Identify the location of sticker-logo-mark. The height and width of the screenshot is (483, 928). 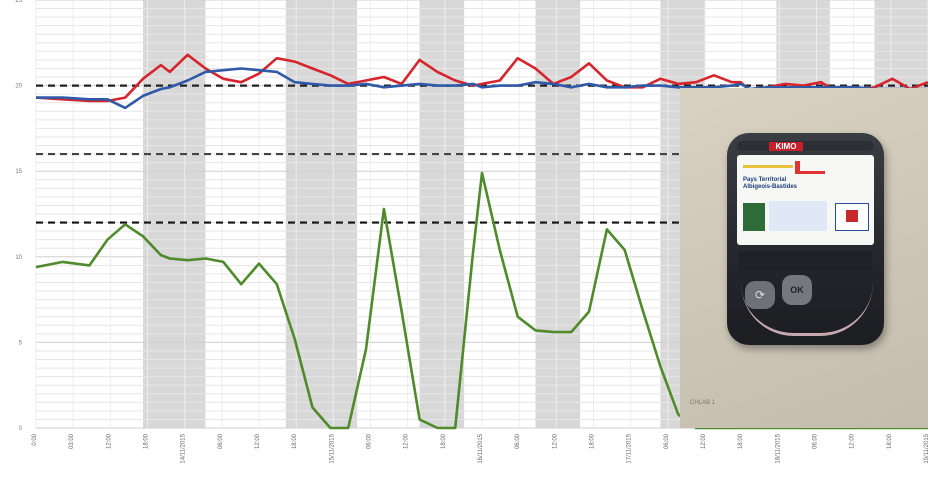
(852, 216).